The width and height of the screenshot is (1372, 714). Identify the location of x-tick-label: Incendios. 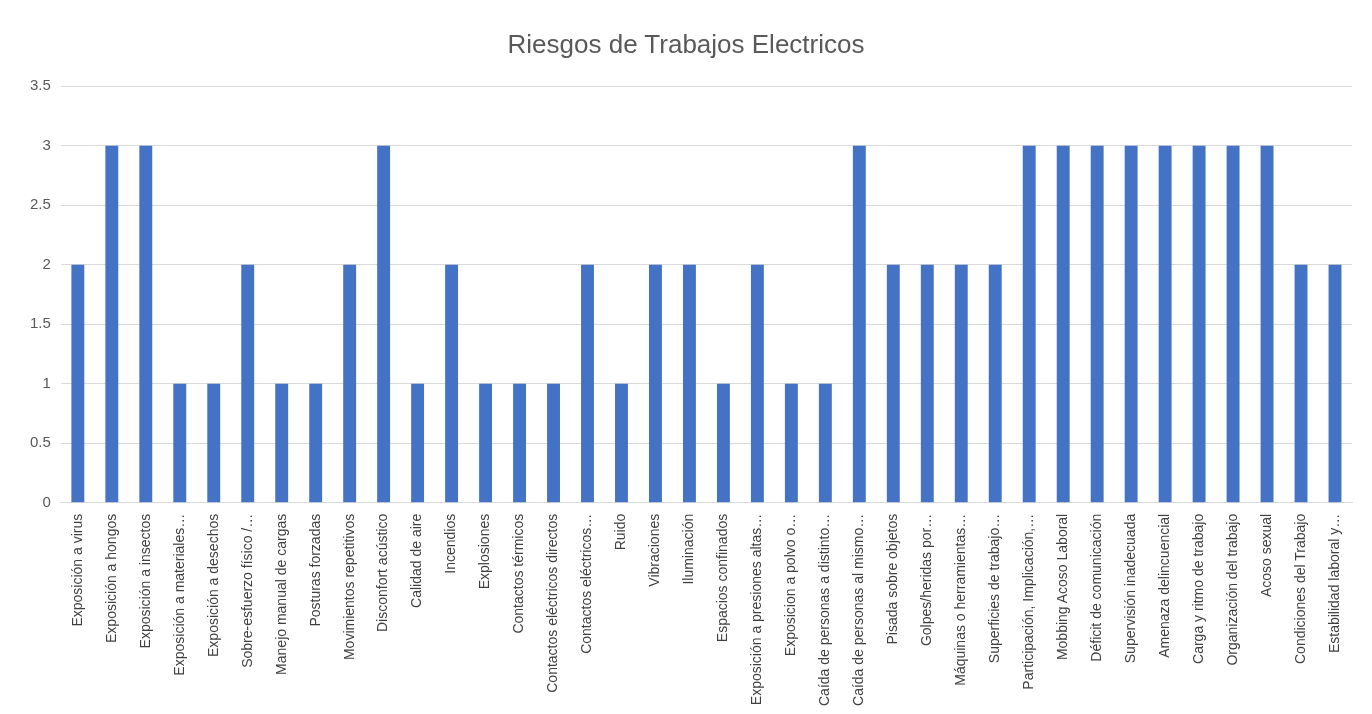
(450, 543).